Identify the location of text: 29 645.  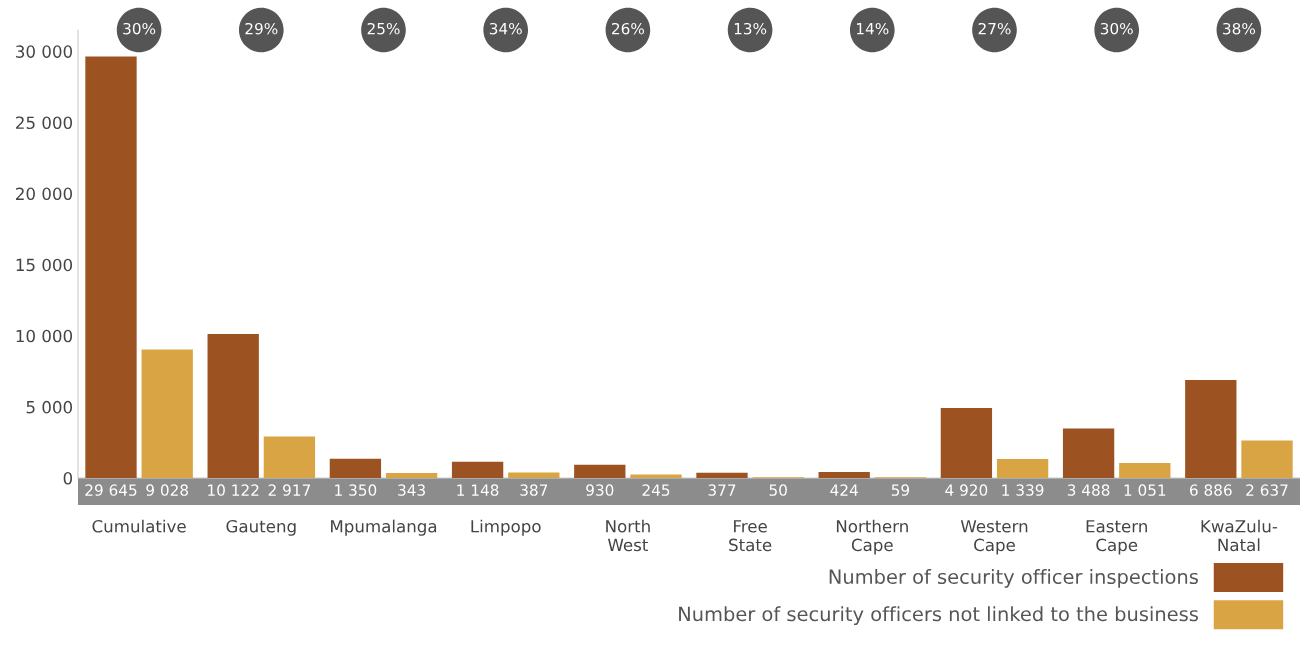
(111, 490).